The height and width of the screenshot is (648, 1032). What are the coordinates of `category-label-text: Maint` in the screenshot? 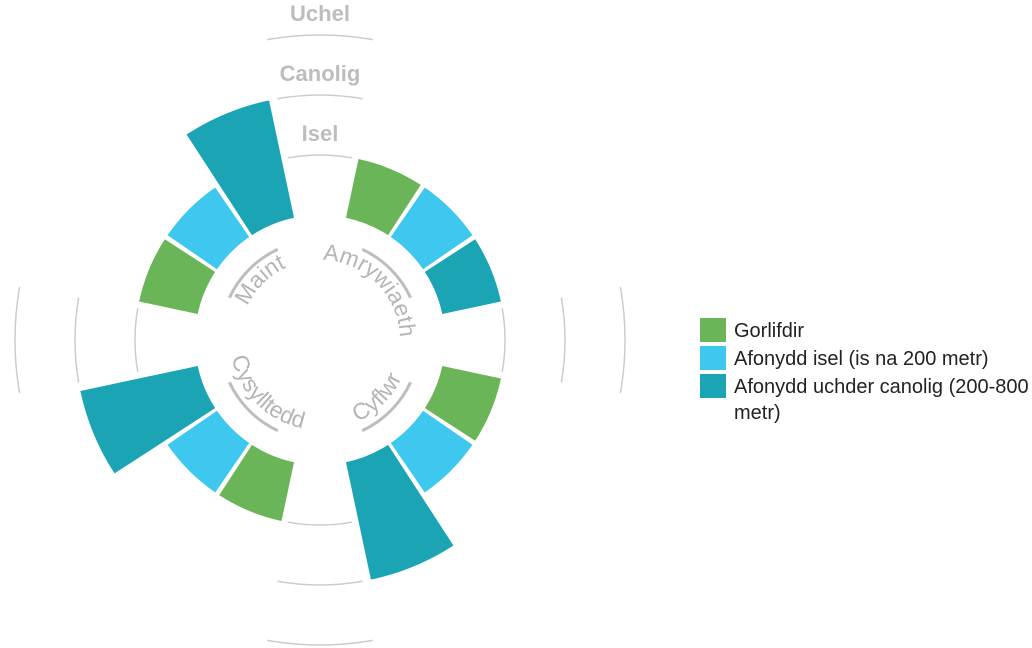 It's located at (259, 278).